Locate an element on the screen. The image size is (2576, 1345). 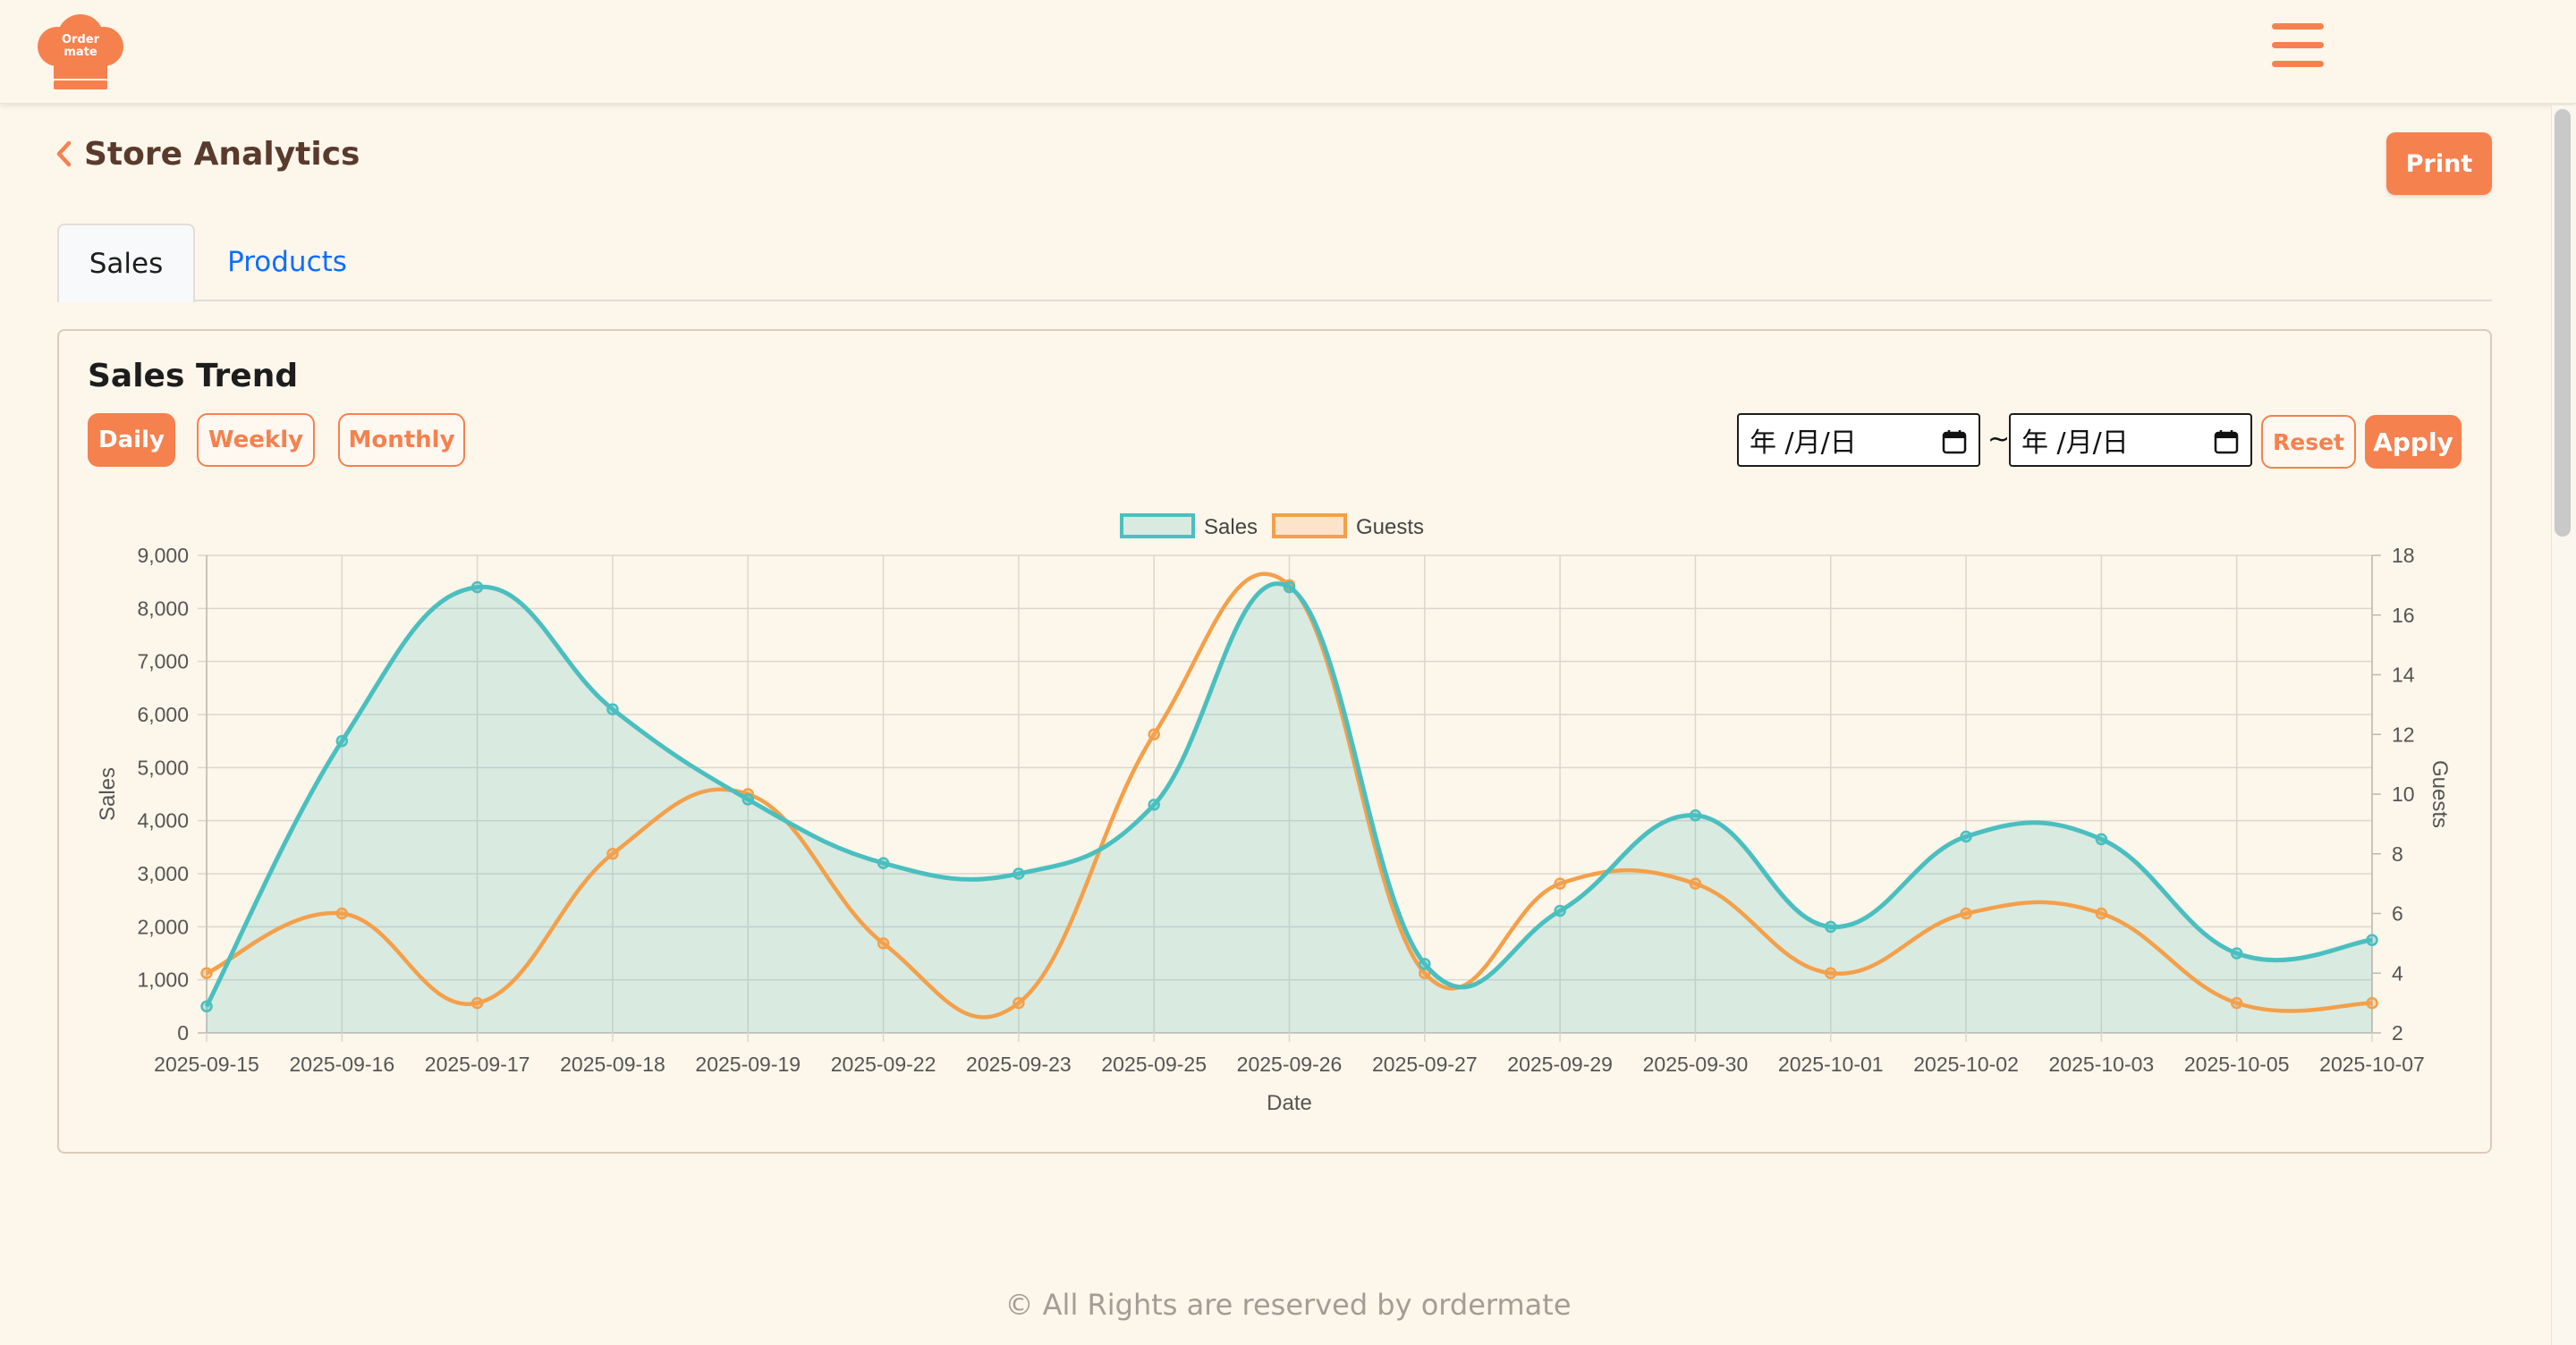
y-tick-label: 7,000 is located at coordinates (163, 661).